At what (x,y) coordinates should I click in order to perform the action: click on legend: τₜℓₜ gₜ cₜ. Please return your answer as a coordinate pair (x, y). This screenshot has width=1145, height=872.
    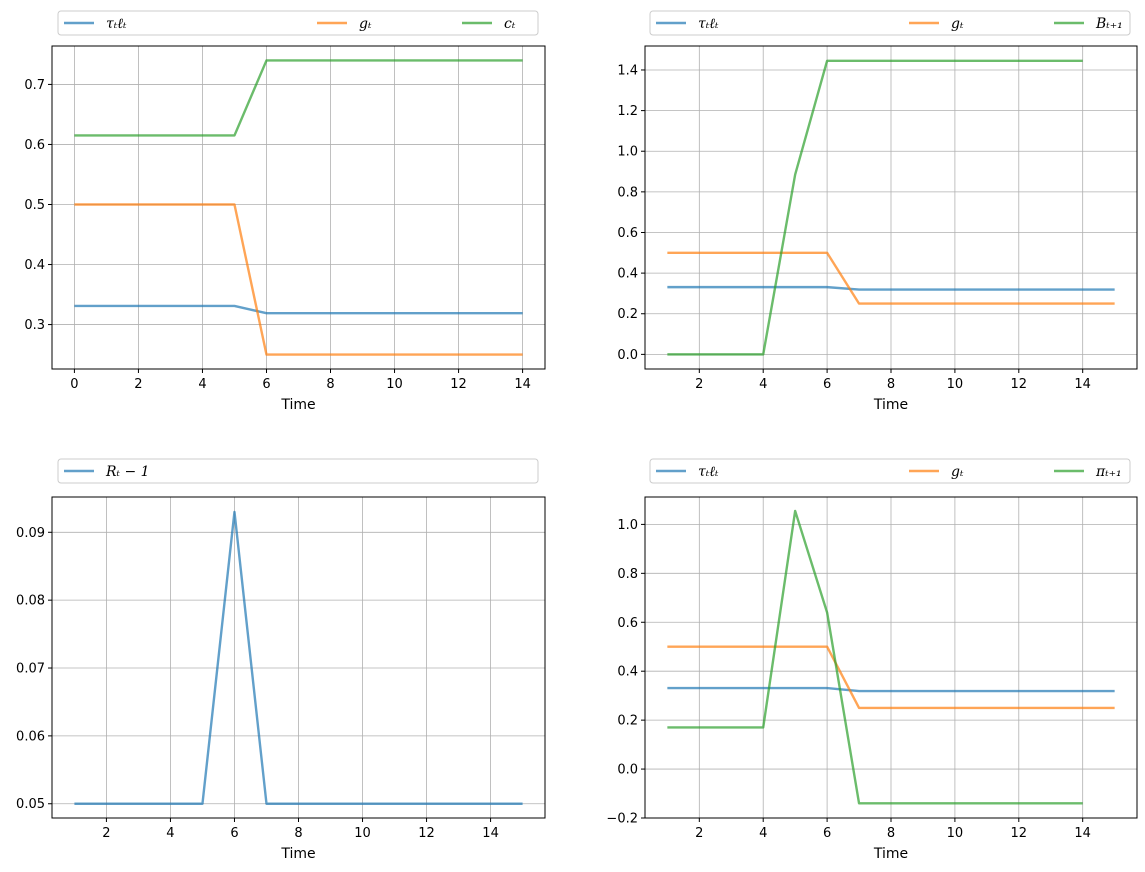
    Looking at the image, I should click on (298, 23).